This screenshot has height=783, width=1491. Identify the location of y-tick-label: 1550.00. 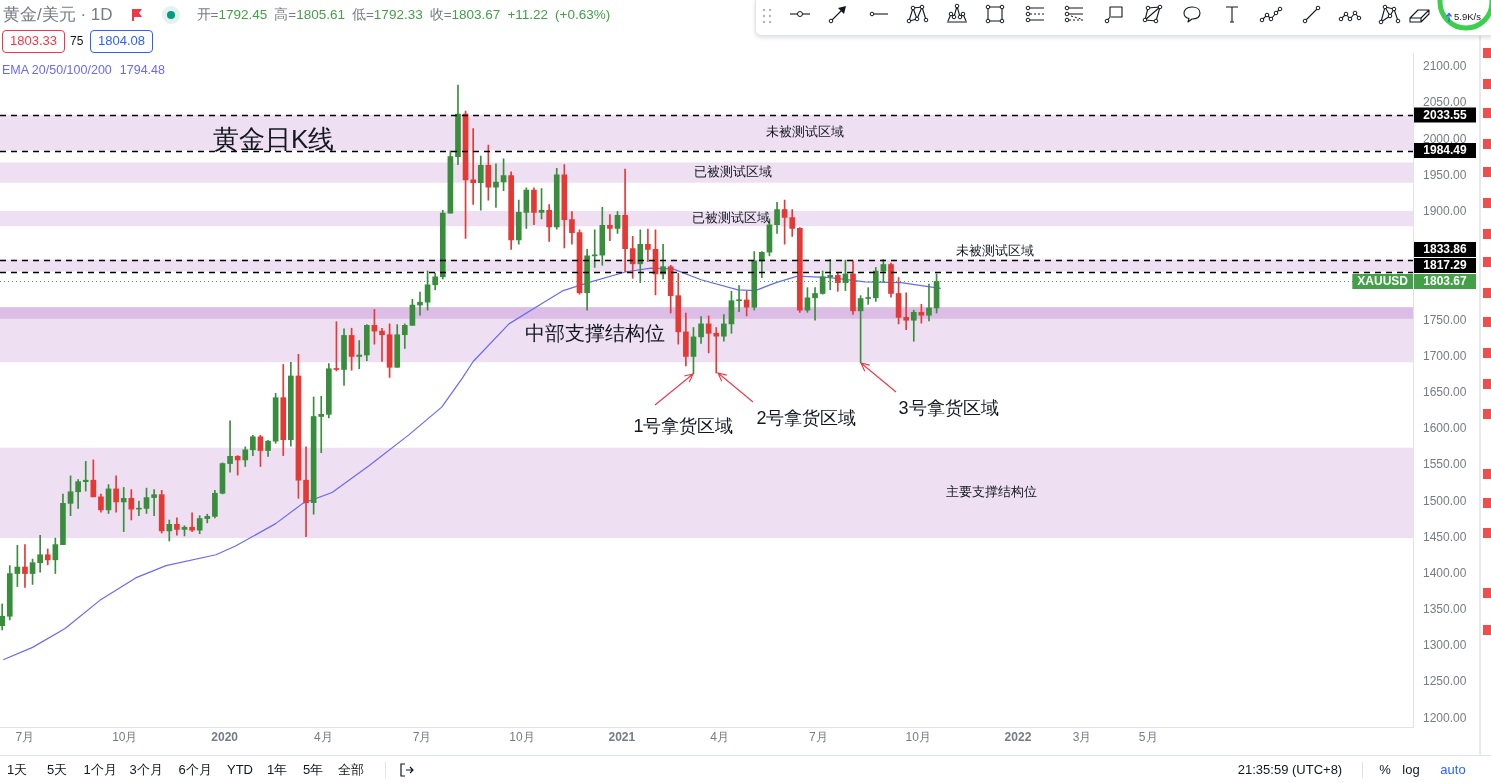
(1445, 464).